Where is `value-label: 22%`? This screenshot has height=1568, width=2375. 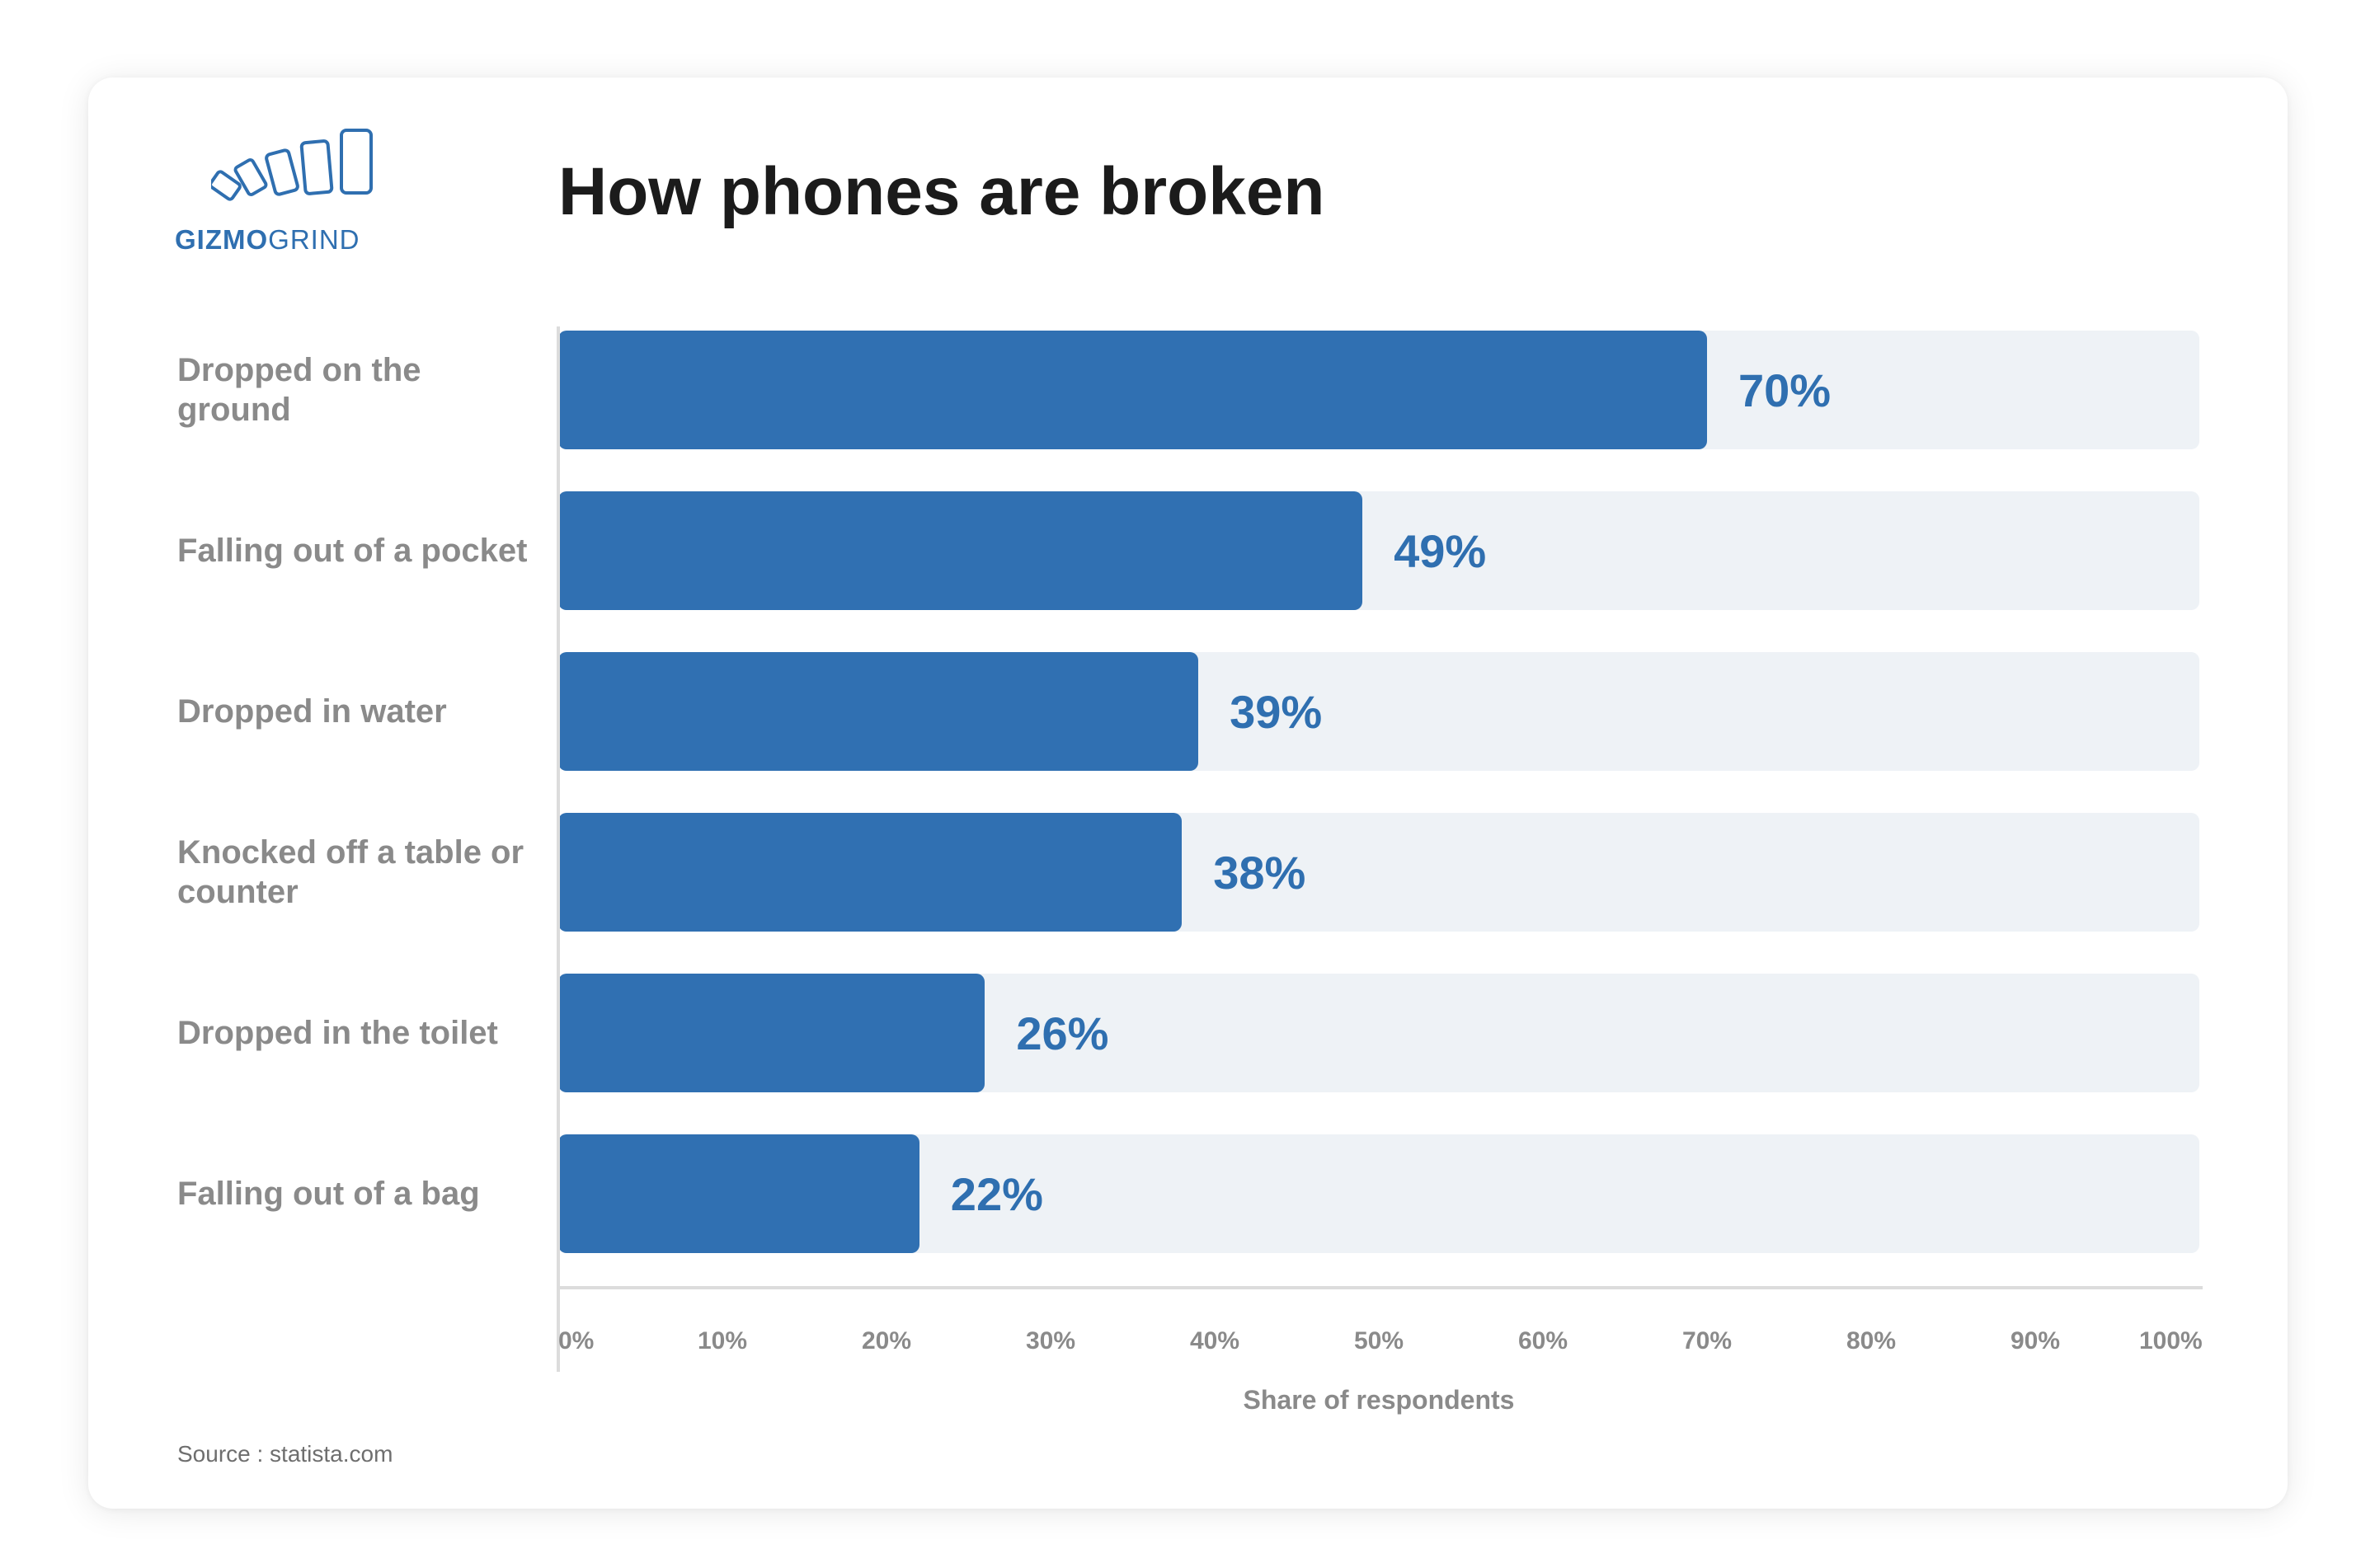
value-label: 22% is located at coordinates (997, 1193).